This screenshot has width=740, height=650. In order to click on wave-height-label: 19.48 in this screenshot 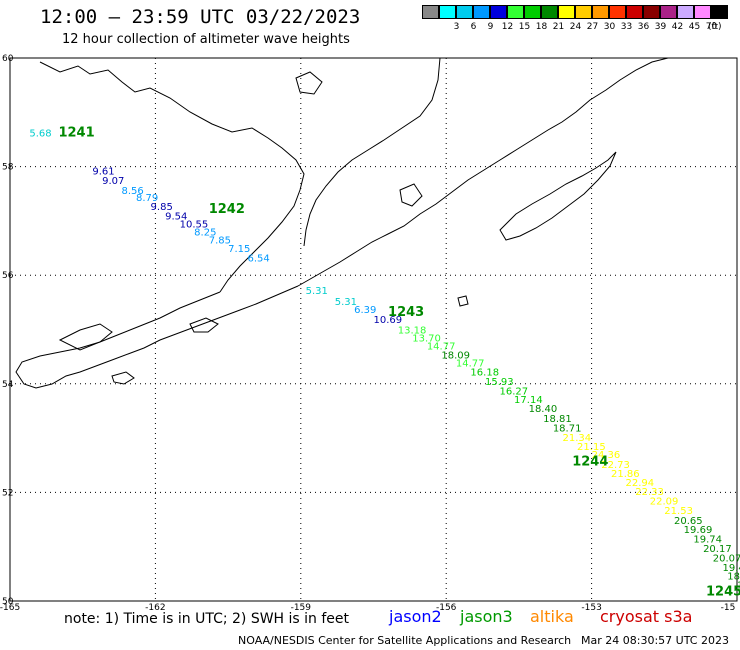, I will do `click(731, 568)`.